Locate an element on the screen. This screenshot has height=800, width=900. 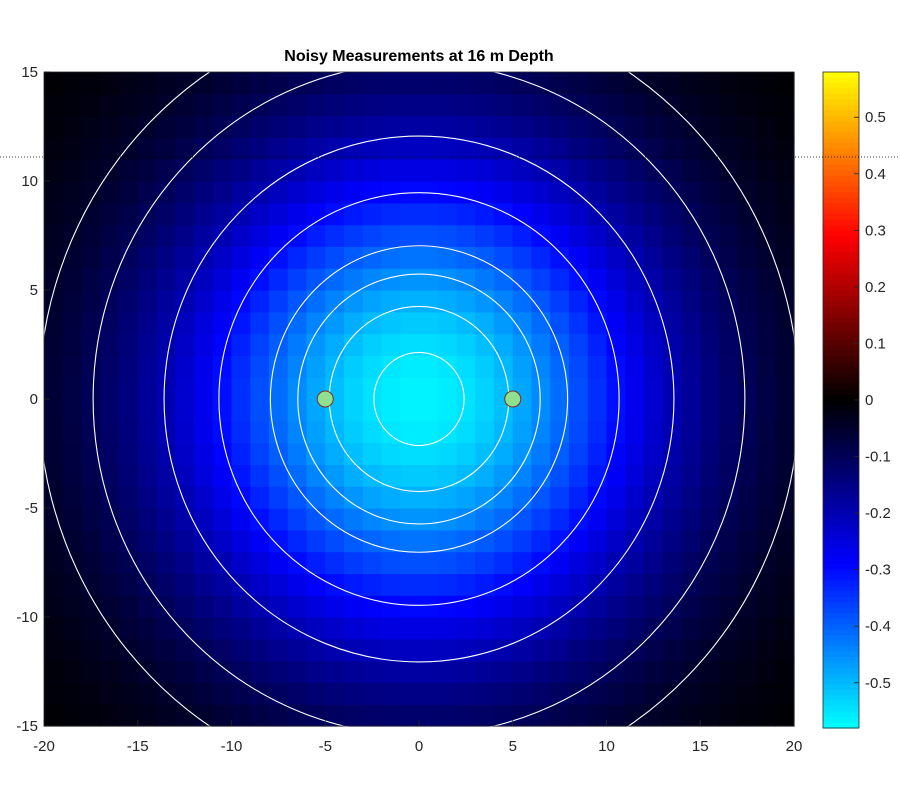
colorbar-tick-label: 0.1 is located at coordinates (875, 343).